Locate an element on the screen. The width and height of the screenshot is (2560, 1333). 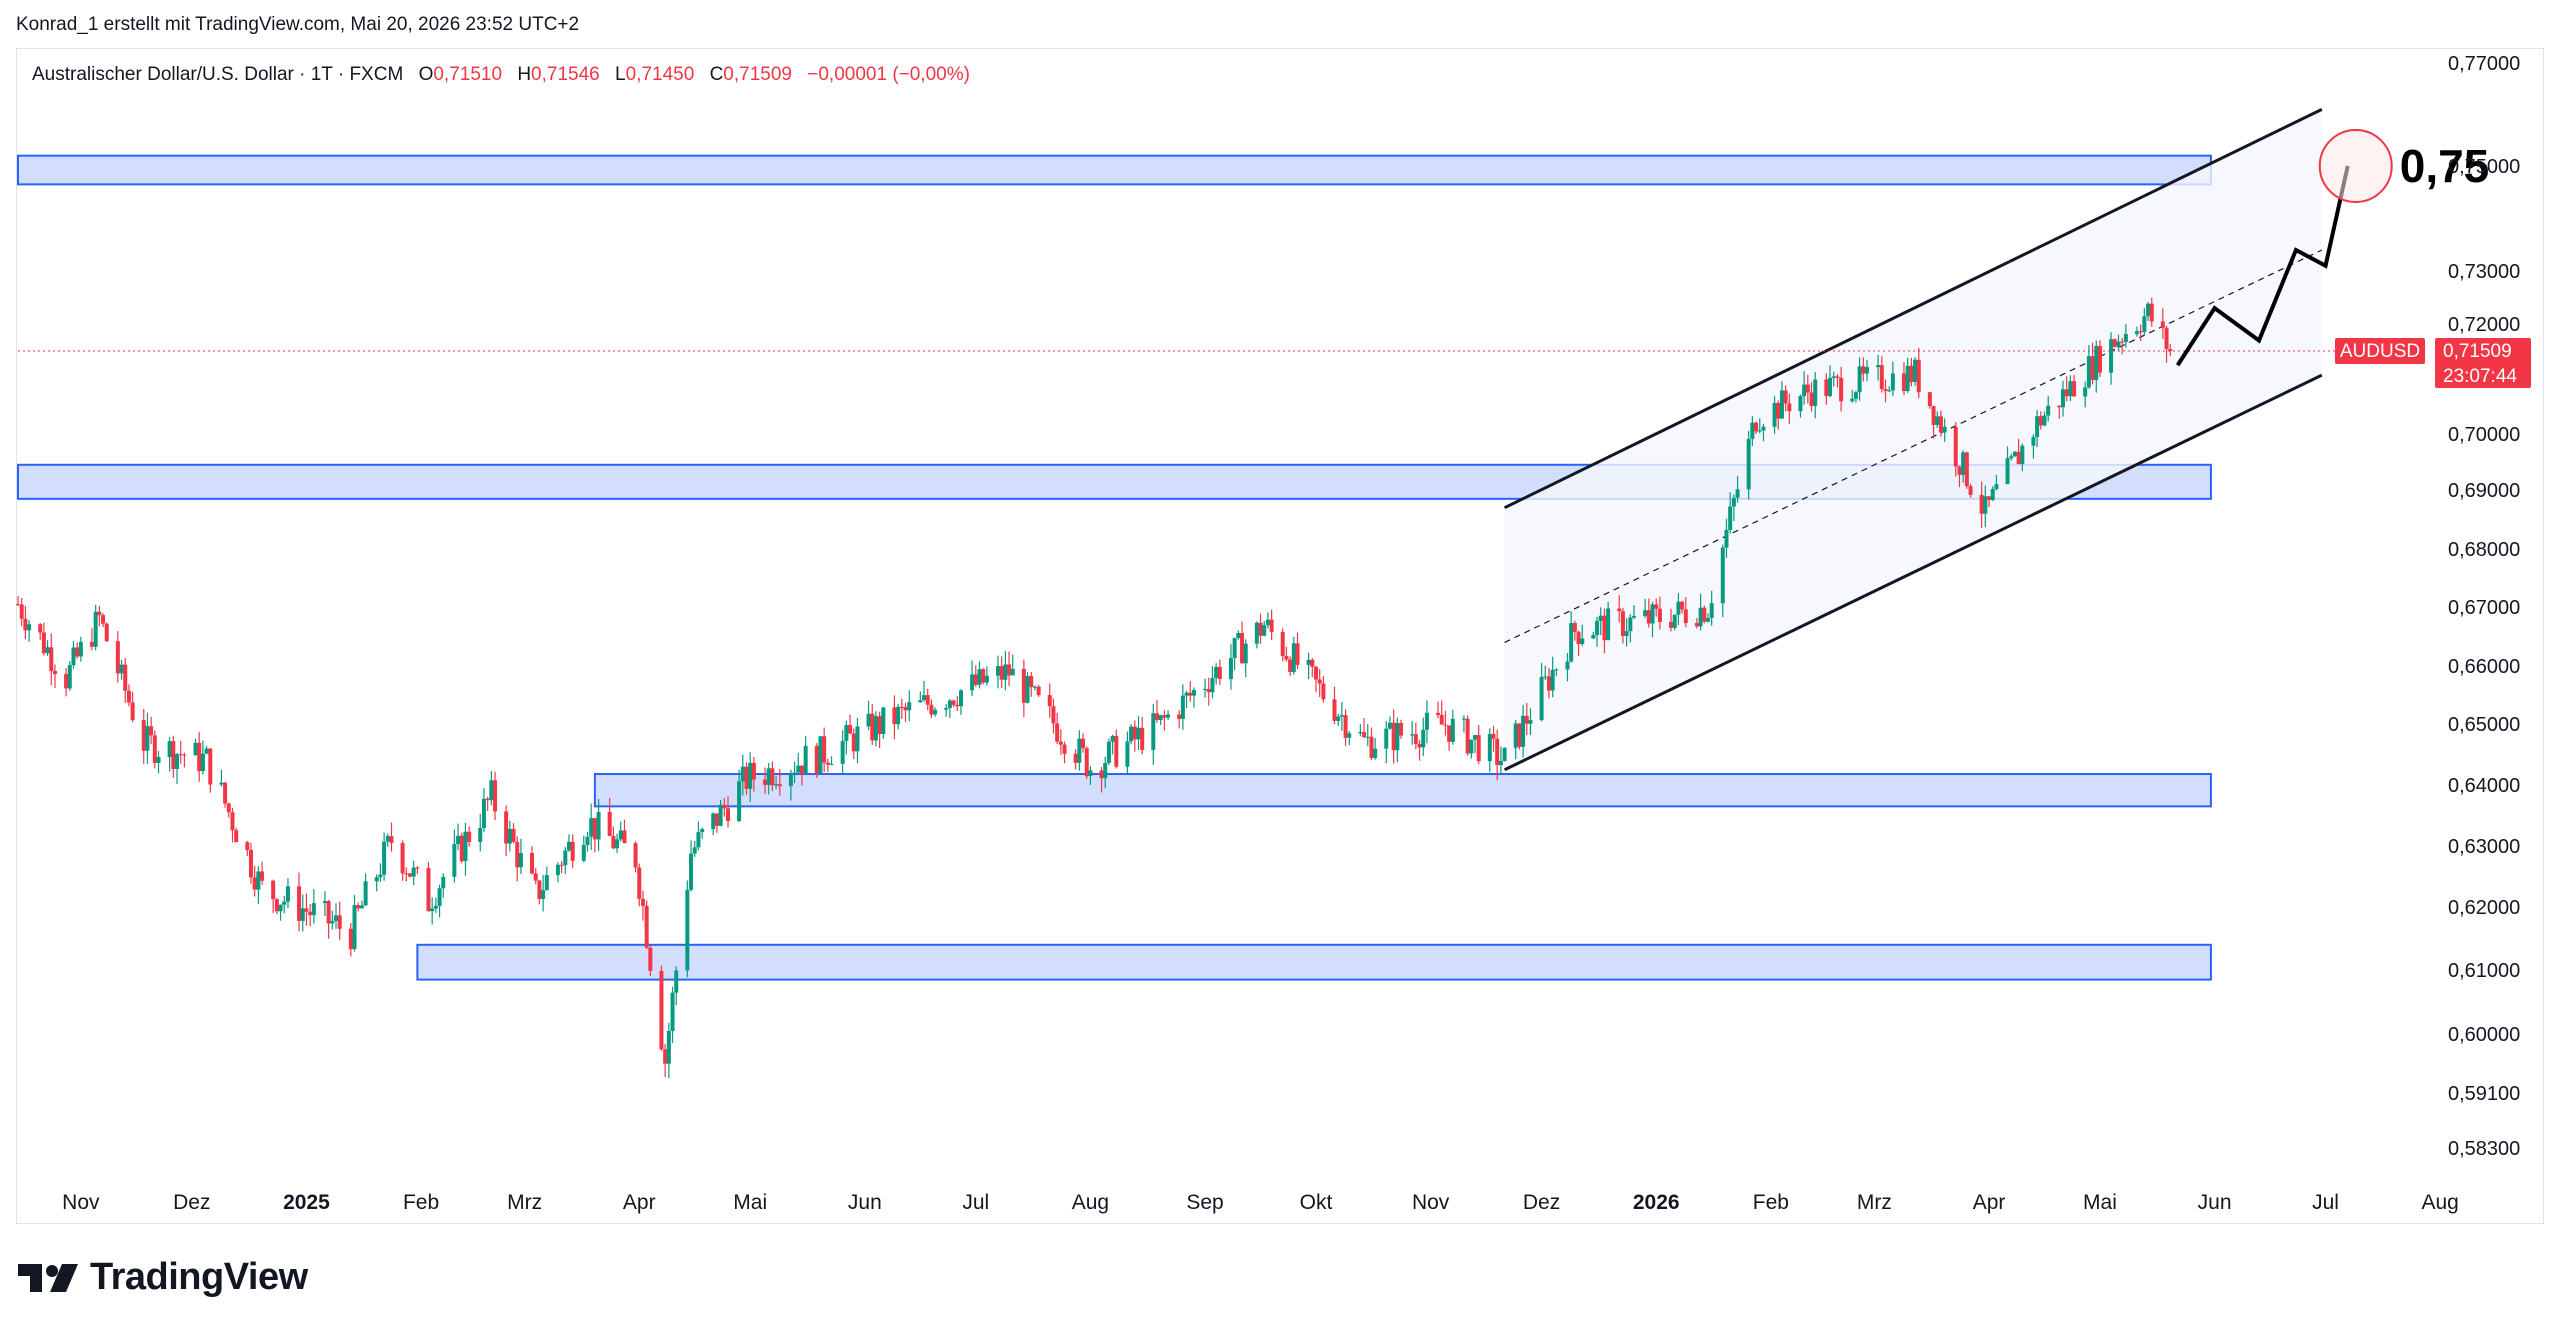
y-axis-tick-label: 0,61000 is located at coordinates (2484, 971).